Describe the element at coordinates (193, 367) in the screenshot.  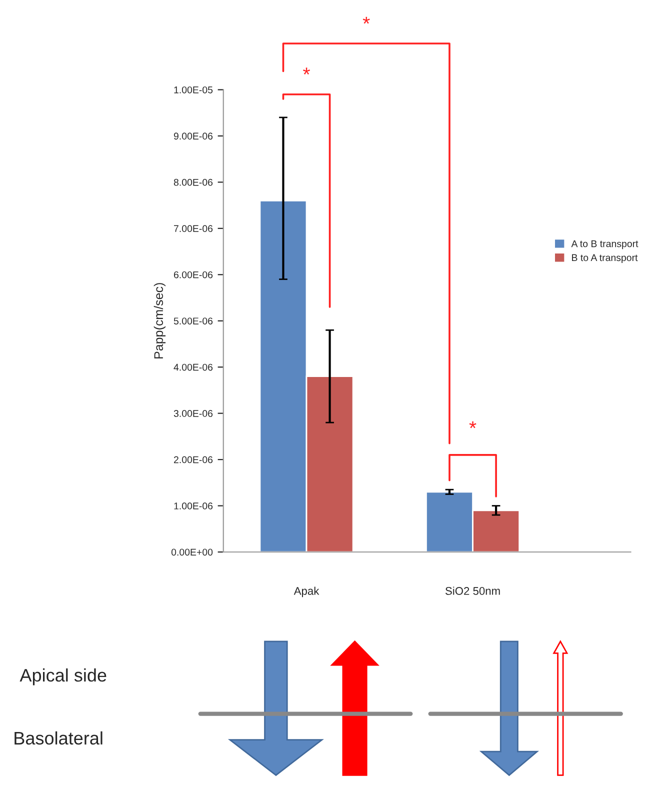
I see `y-tick-label: 4.00E-06` at that location.